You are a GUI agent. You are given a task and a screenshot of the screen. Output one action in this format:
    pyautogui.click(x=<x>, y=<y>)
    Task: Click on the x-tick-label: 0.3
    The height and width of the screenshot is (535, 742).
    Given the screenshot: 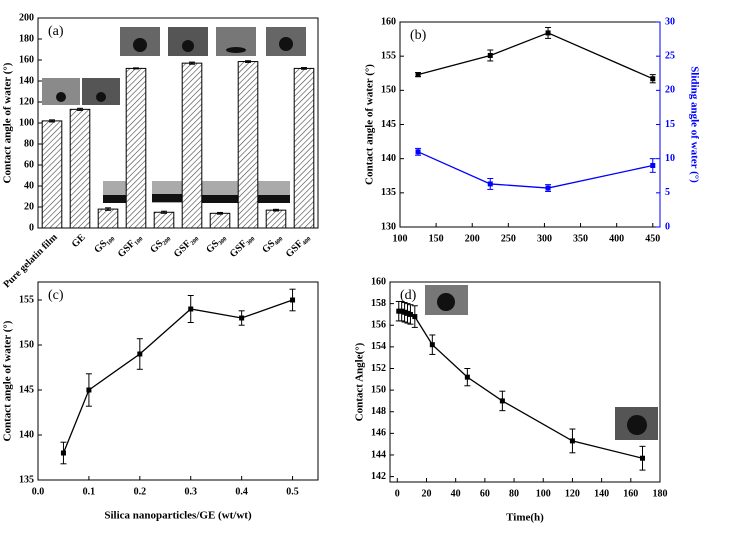 What is the action you would take?
    pyautogui.click(x=190, y=491)
    